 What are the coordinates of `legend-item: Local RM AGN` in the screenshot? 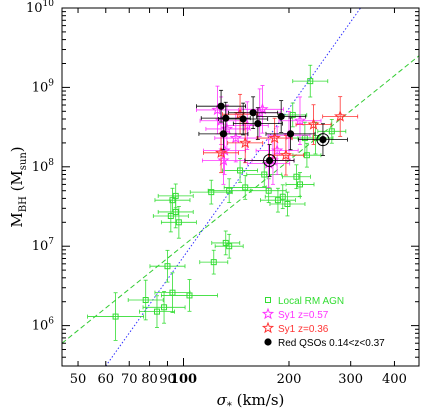 It's located at (304, 301).